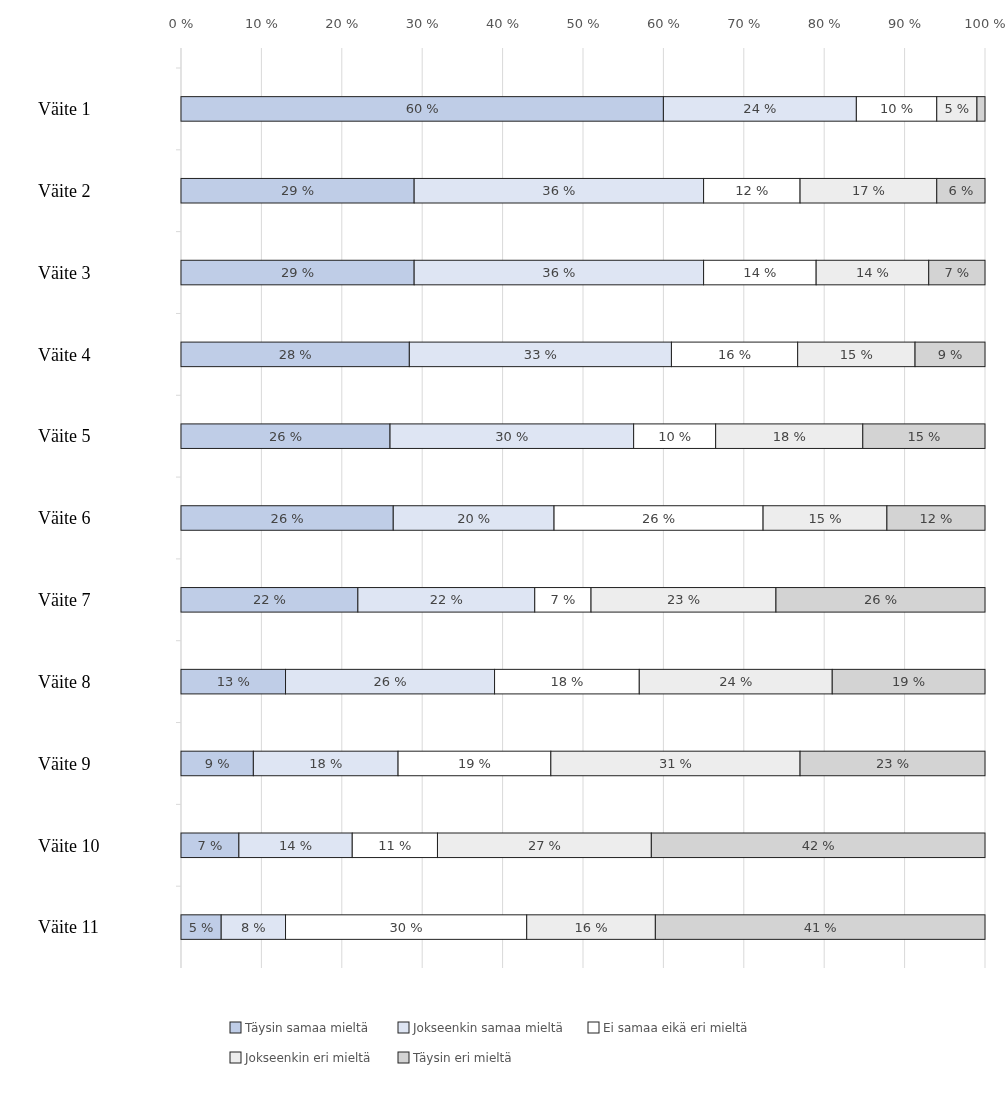 The height and width of the screenshot is (1112, 1007). What do you see at coordinates (64, 763) in the screenshot?
I see `y-tick-label: Väite 9` at bounding box center [64, 763].